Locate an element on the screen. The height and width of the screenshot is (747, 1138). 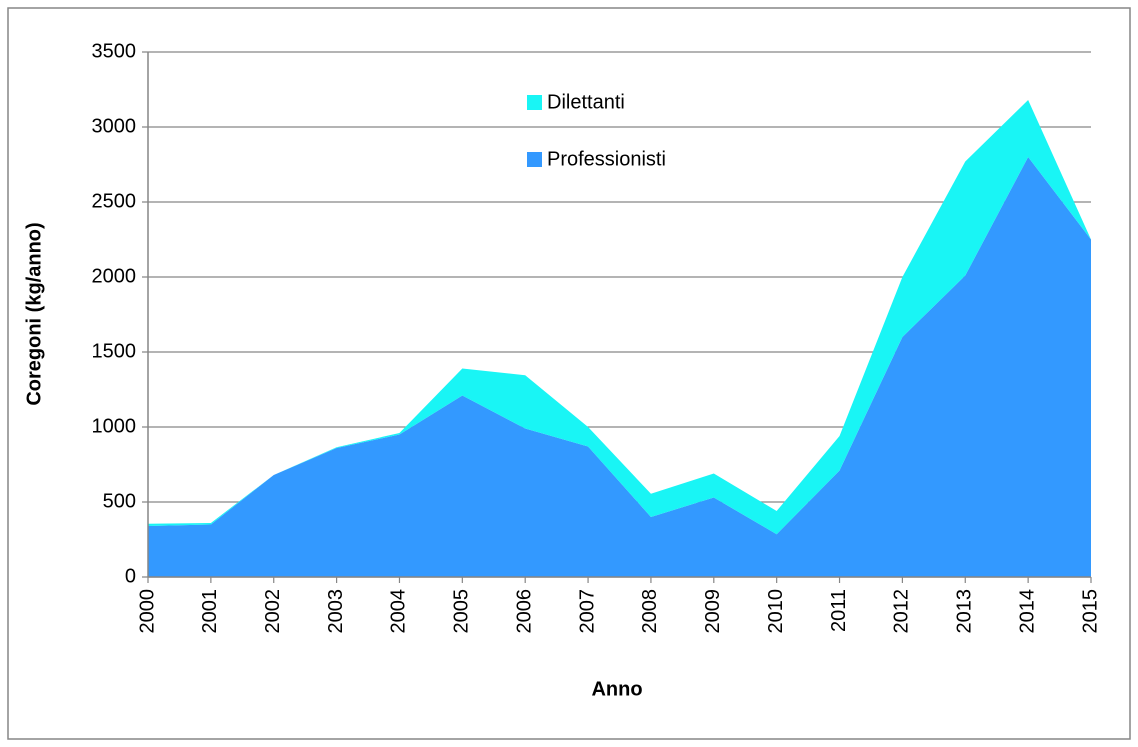
x-tick-label: 2015 is located at coordinates (1090, 611).